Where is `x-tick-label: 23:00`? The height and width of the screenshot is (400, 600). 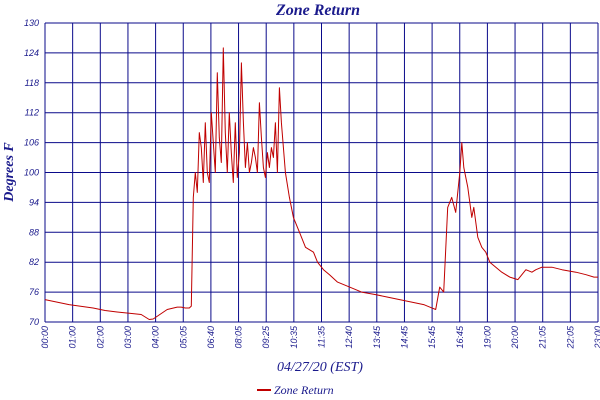 x-tick-label: 23:00 is located at coordinates (596, 338).